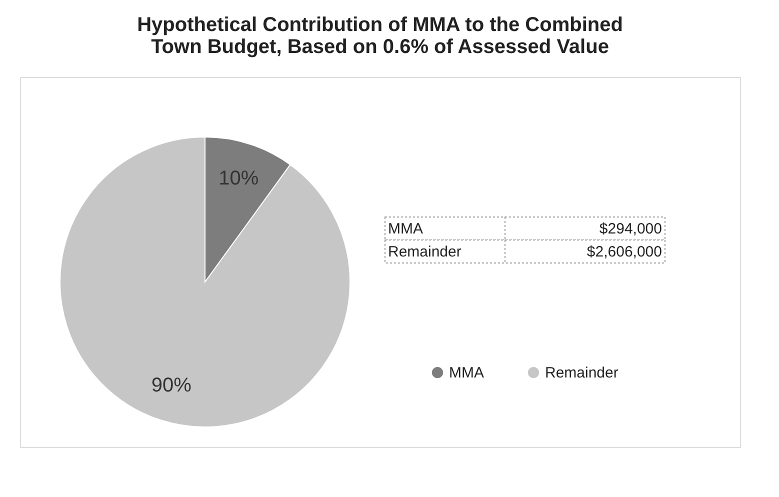  What do you see at coordinates (171, 385) in the screenshot?
I see `data-label: 90%` at bounding box center [171, 385].